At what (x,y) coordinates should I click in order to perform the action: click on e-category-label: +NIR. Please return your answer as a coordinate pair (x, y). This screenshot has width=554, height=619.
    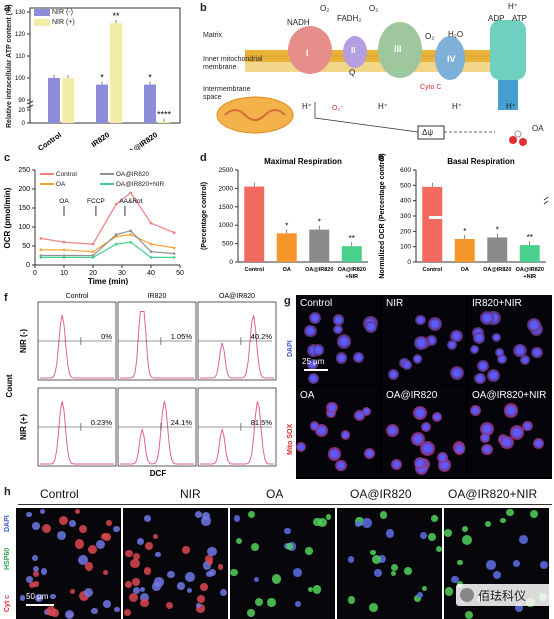
    Looking at the image, I should click on (529, 277).